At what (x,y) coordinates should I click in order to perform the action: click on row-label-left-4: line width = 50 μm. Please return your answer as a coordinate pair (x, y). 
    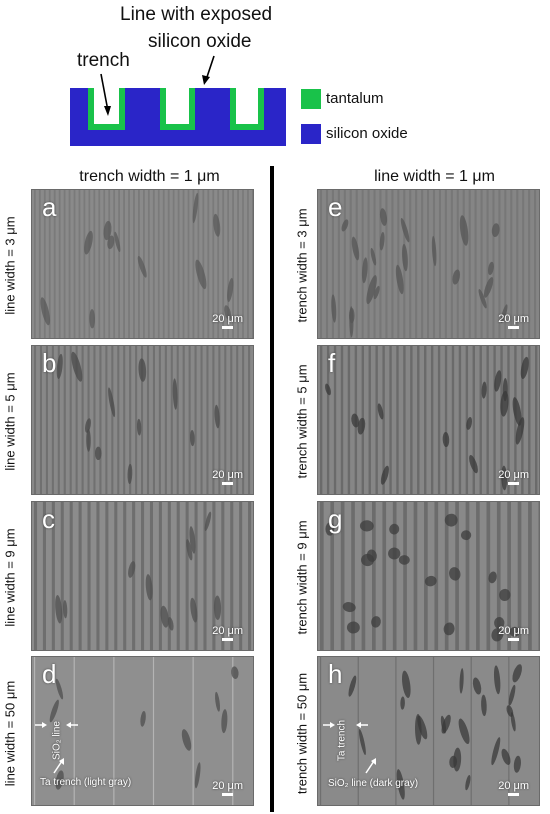
    Looking at the image, I should click on (10, 734).